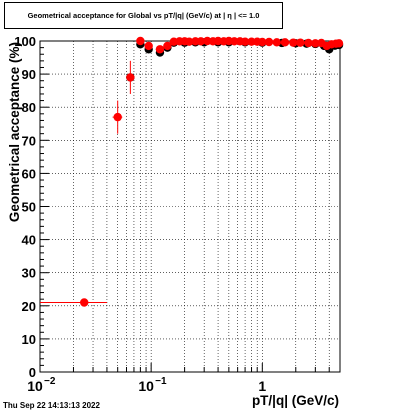 The width and height of the screenshot is (400, 414). I want to click on y-axis-label: Geometrical acceptance (%), so click(14, 132).